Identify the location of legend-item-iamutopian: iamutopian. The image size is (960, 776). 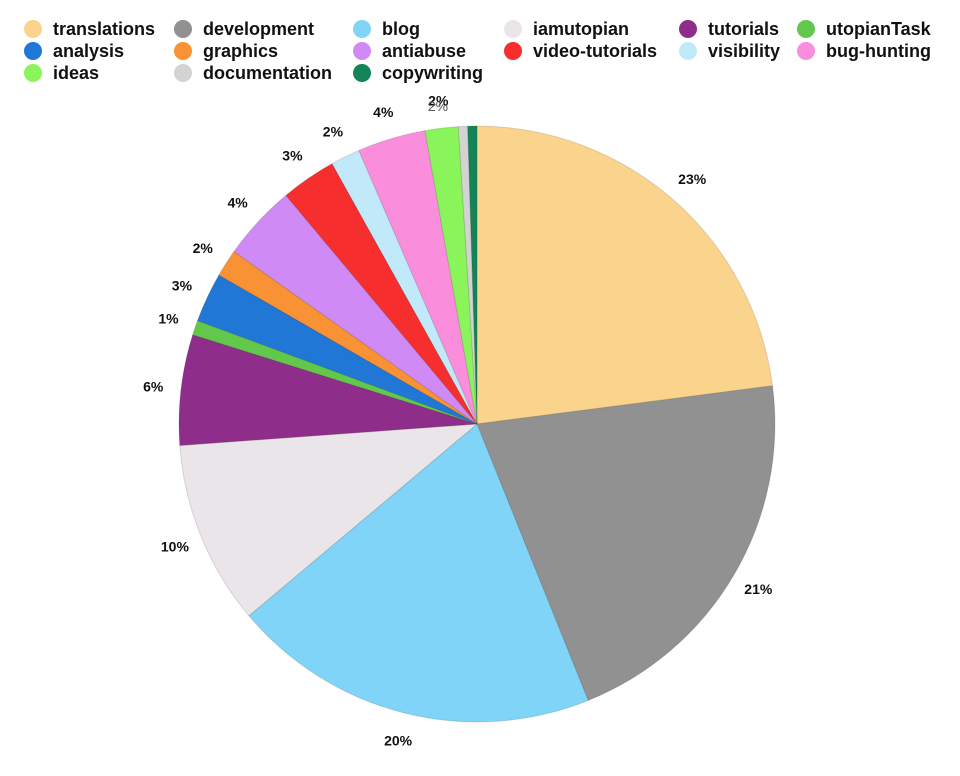
(566, 29).